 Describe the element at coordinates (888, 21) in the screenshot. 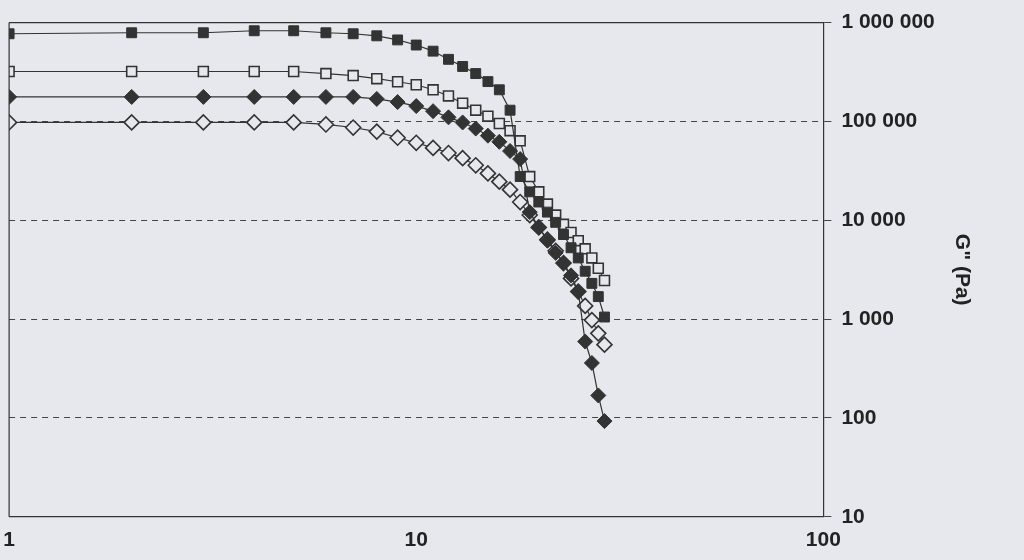

I see `y-tick-label: 1 000 000` at that location.